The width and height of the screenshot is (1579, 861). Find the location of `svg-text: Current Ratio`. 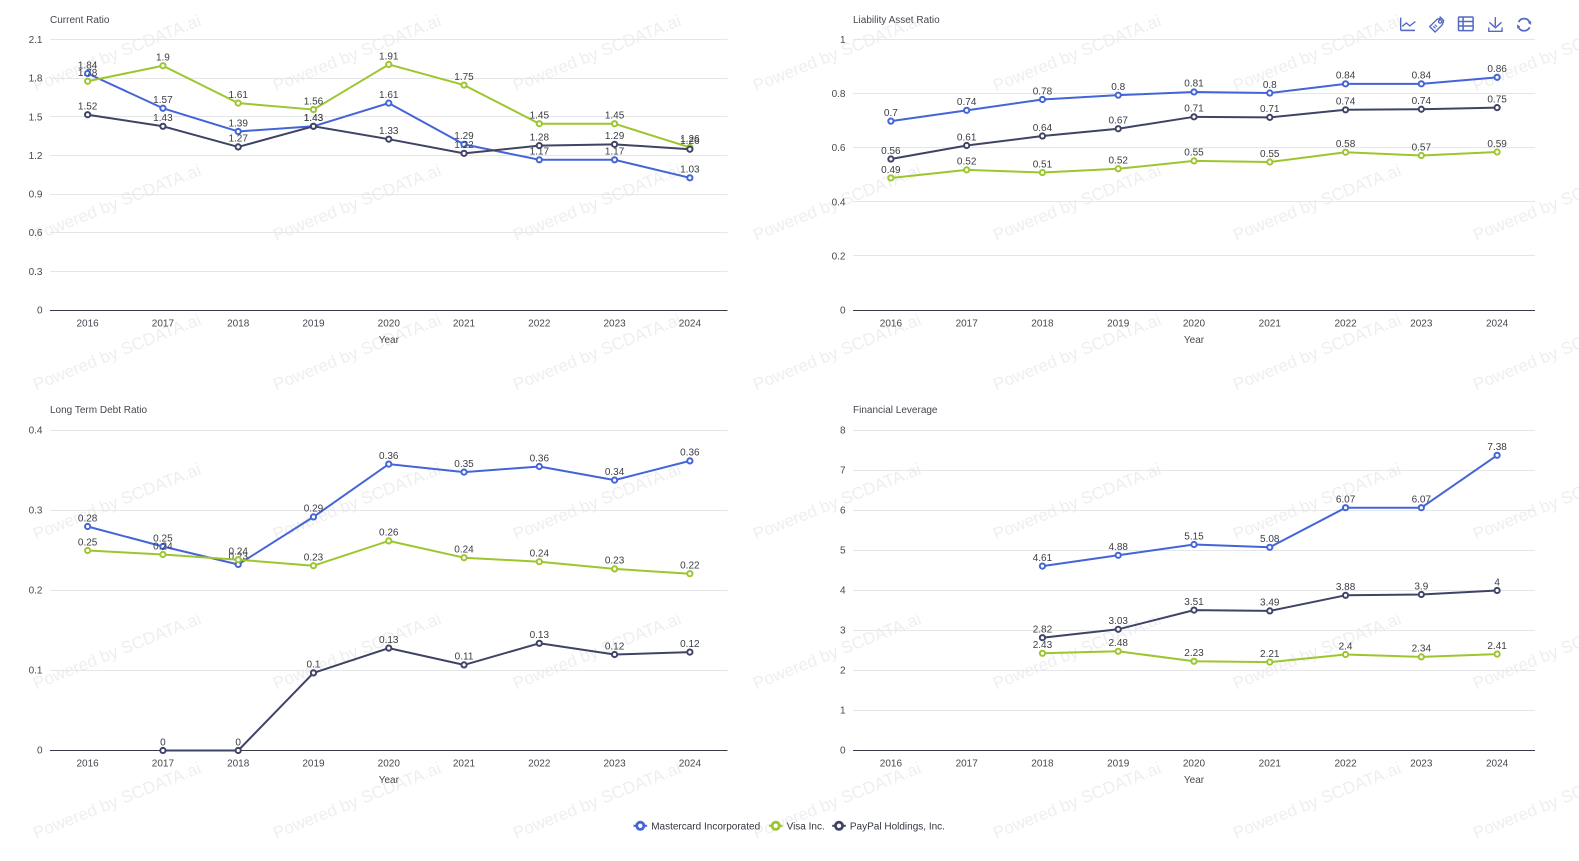

svg-text: Current Ratio is located at coordinates (80, 20).